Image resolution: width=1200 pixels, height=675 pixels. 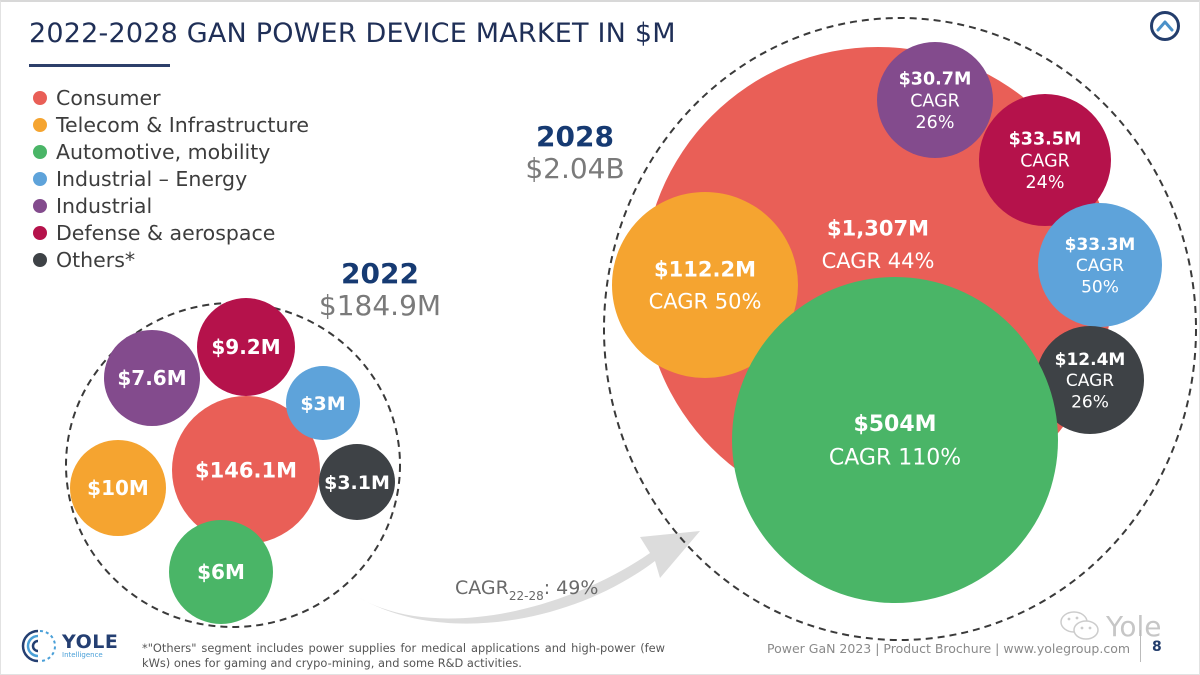 What do you see at coordinates (38, 646) in the screenshot?
I see `yole-logo-icon` at bounding box center [38, 646].